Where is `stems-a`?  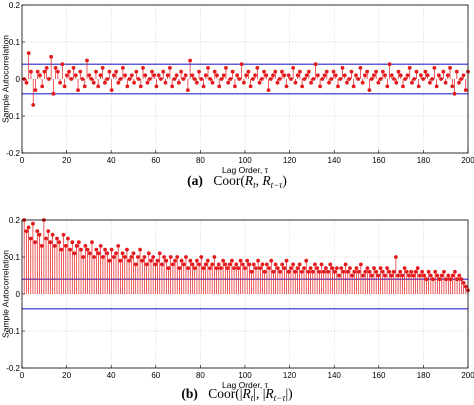 stems-a is located at coordinates (246, 79).